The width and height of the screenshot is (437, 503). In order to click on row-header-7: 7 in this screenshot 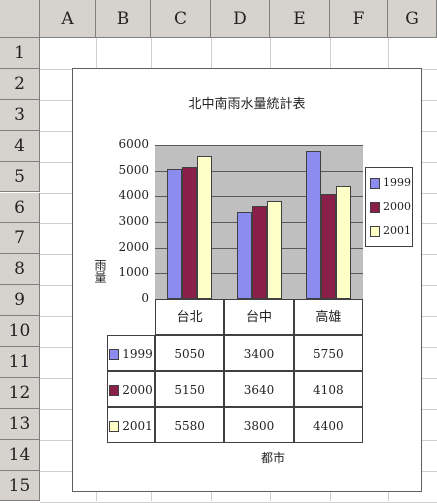, I will do `click(20, 239)`.